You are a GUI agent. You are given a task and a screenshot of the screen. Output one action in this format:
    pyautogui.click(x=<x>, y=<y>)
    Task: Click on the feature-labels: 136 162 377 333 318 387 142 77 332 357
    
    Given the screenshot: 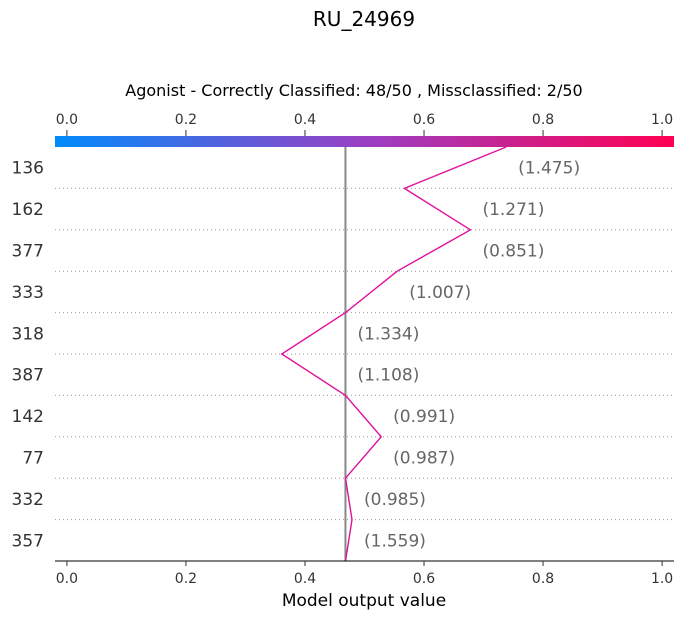 What is the action you would take?
    pyautogui.click(x=28, y=355)
    